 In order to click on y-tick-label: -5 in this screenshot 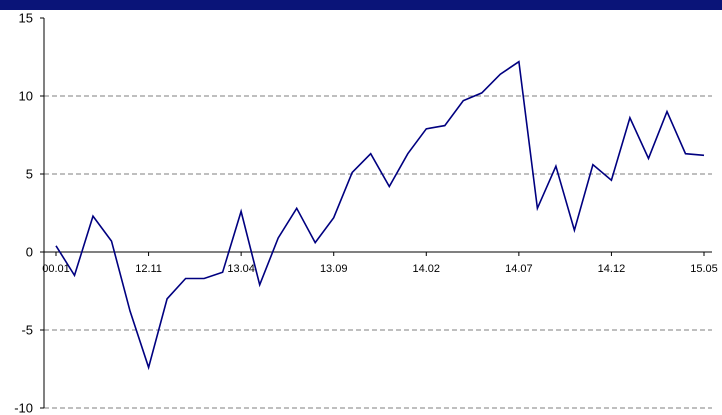, I will do `click(27, 330)`.